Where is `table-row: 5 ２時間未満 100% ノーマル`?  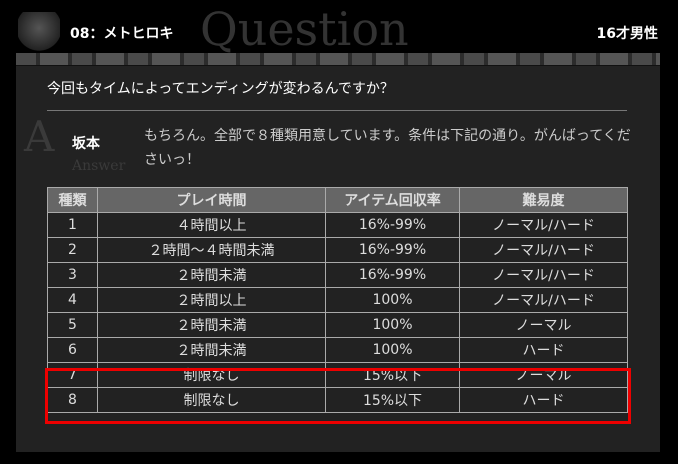 table-row: 5 ２時間未満 100% ノーマル is located at coordinates (337, 325).